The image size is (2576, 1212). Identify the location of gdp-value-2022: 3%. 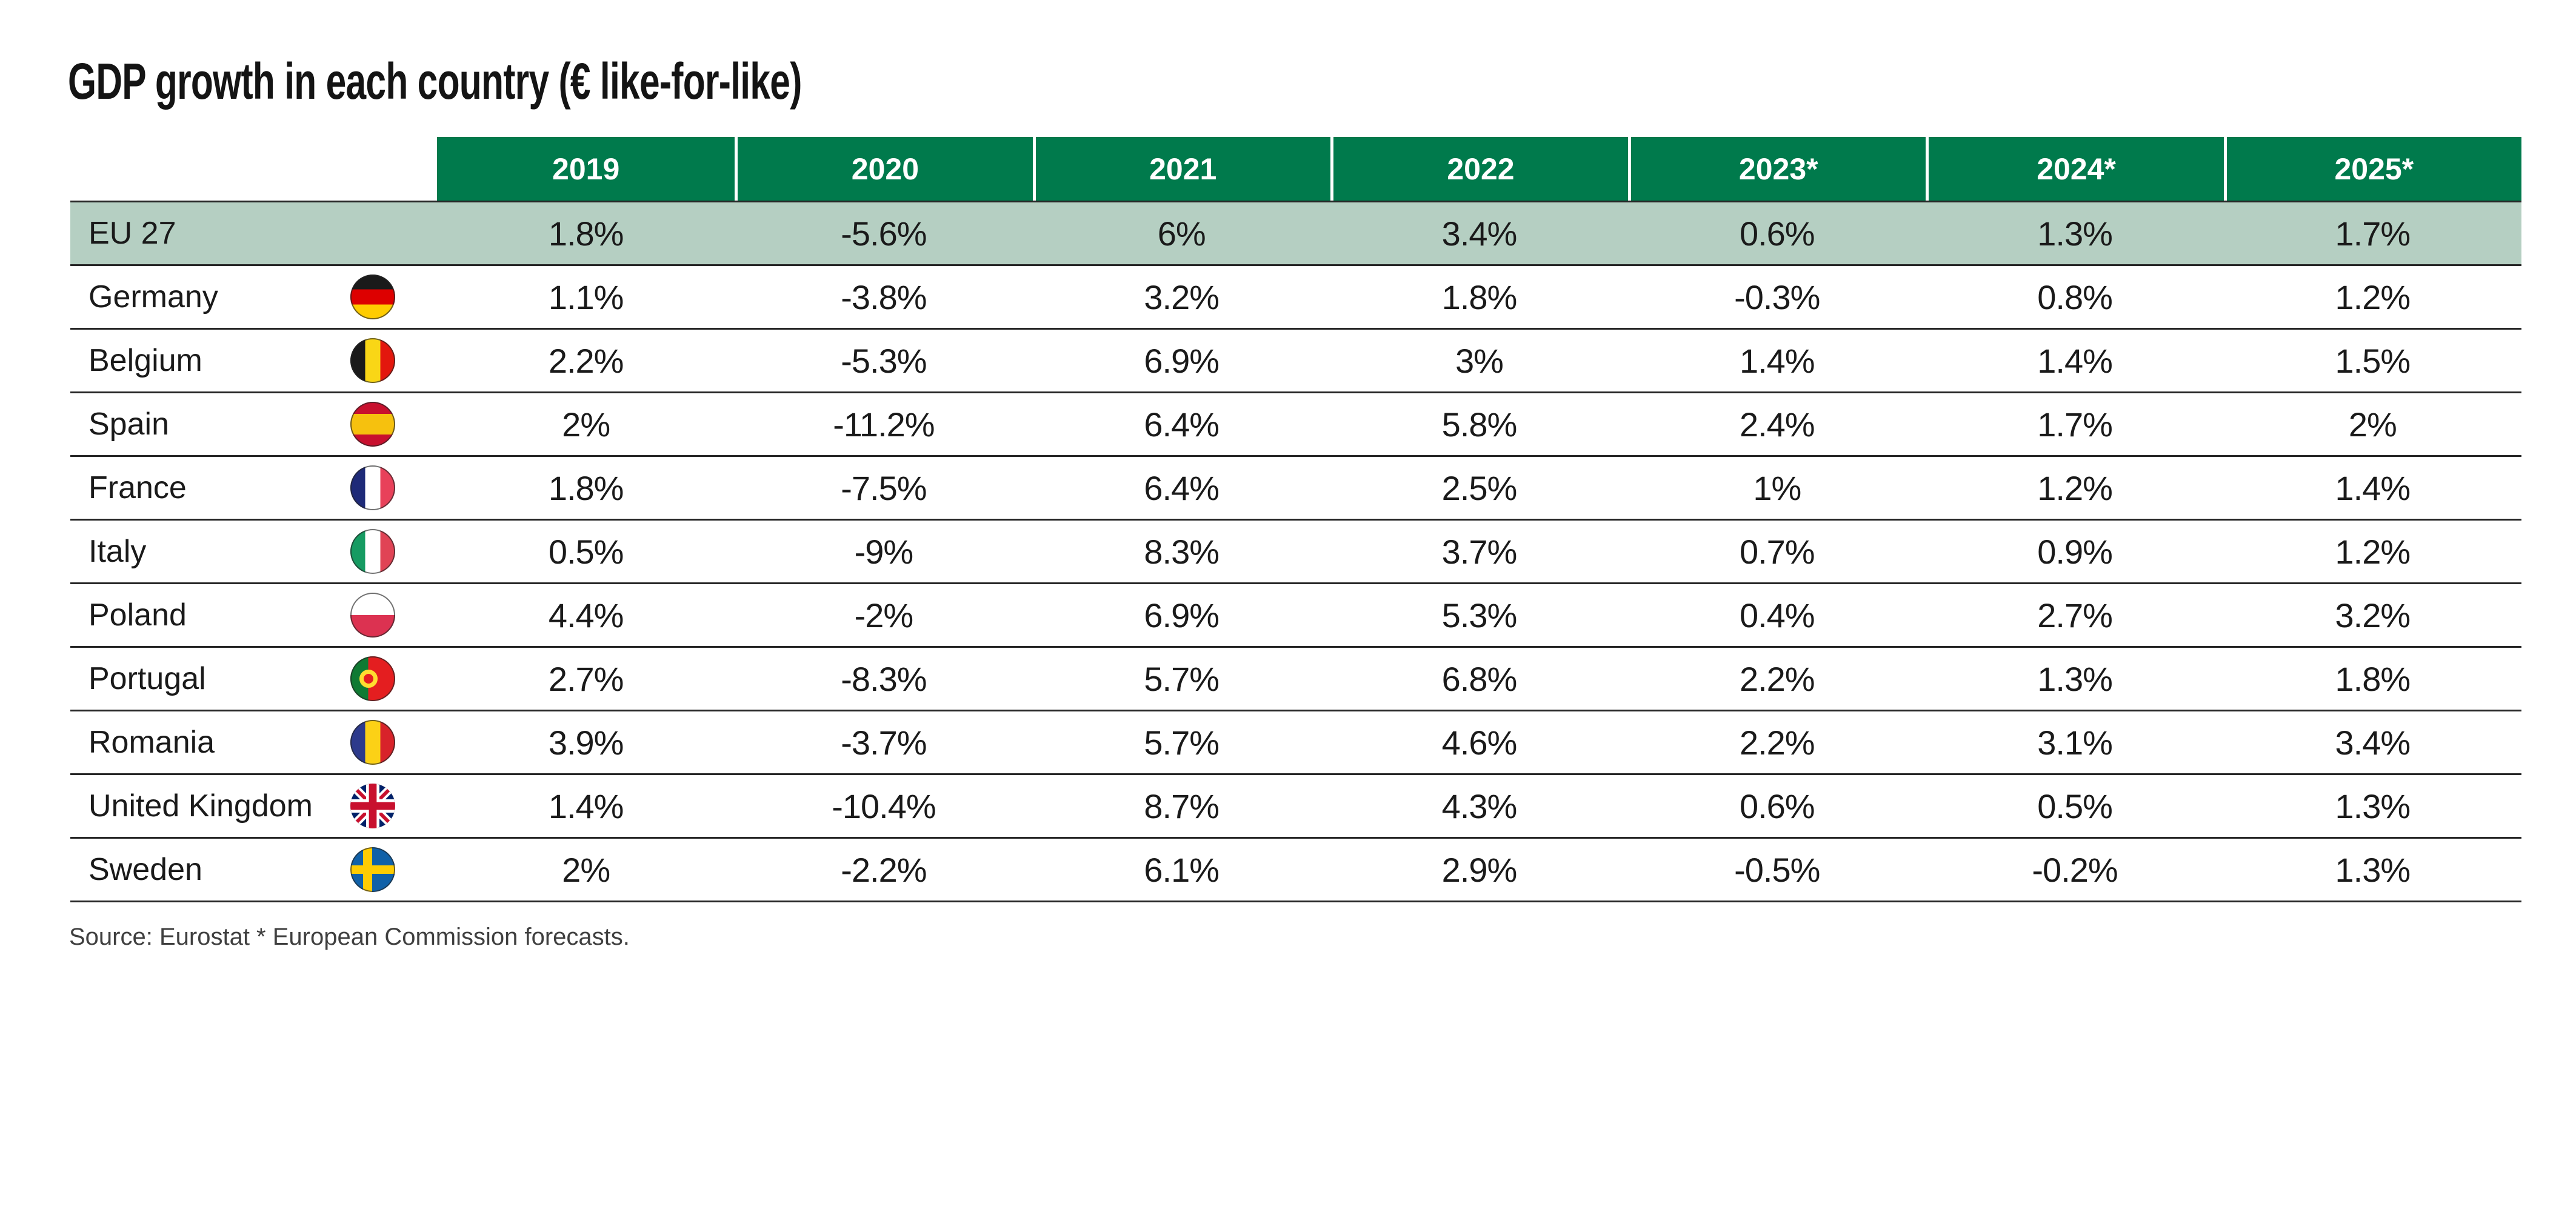
(1479, 360).